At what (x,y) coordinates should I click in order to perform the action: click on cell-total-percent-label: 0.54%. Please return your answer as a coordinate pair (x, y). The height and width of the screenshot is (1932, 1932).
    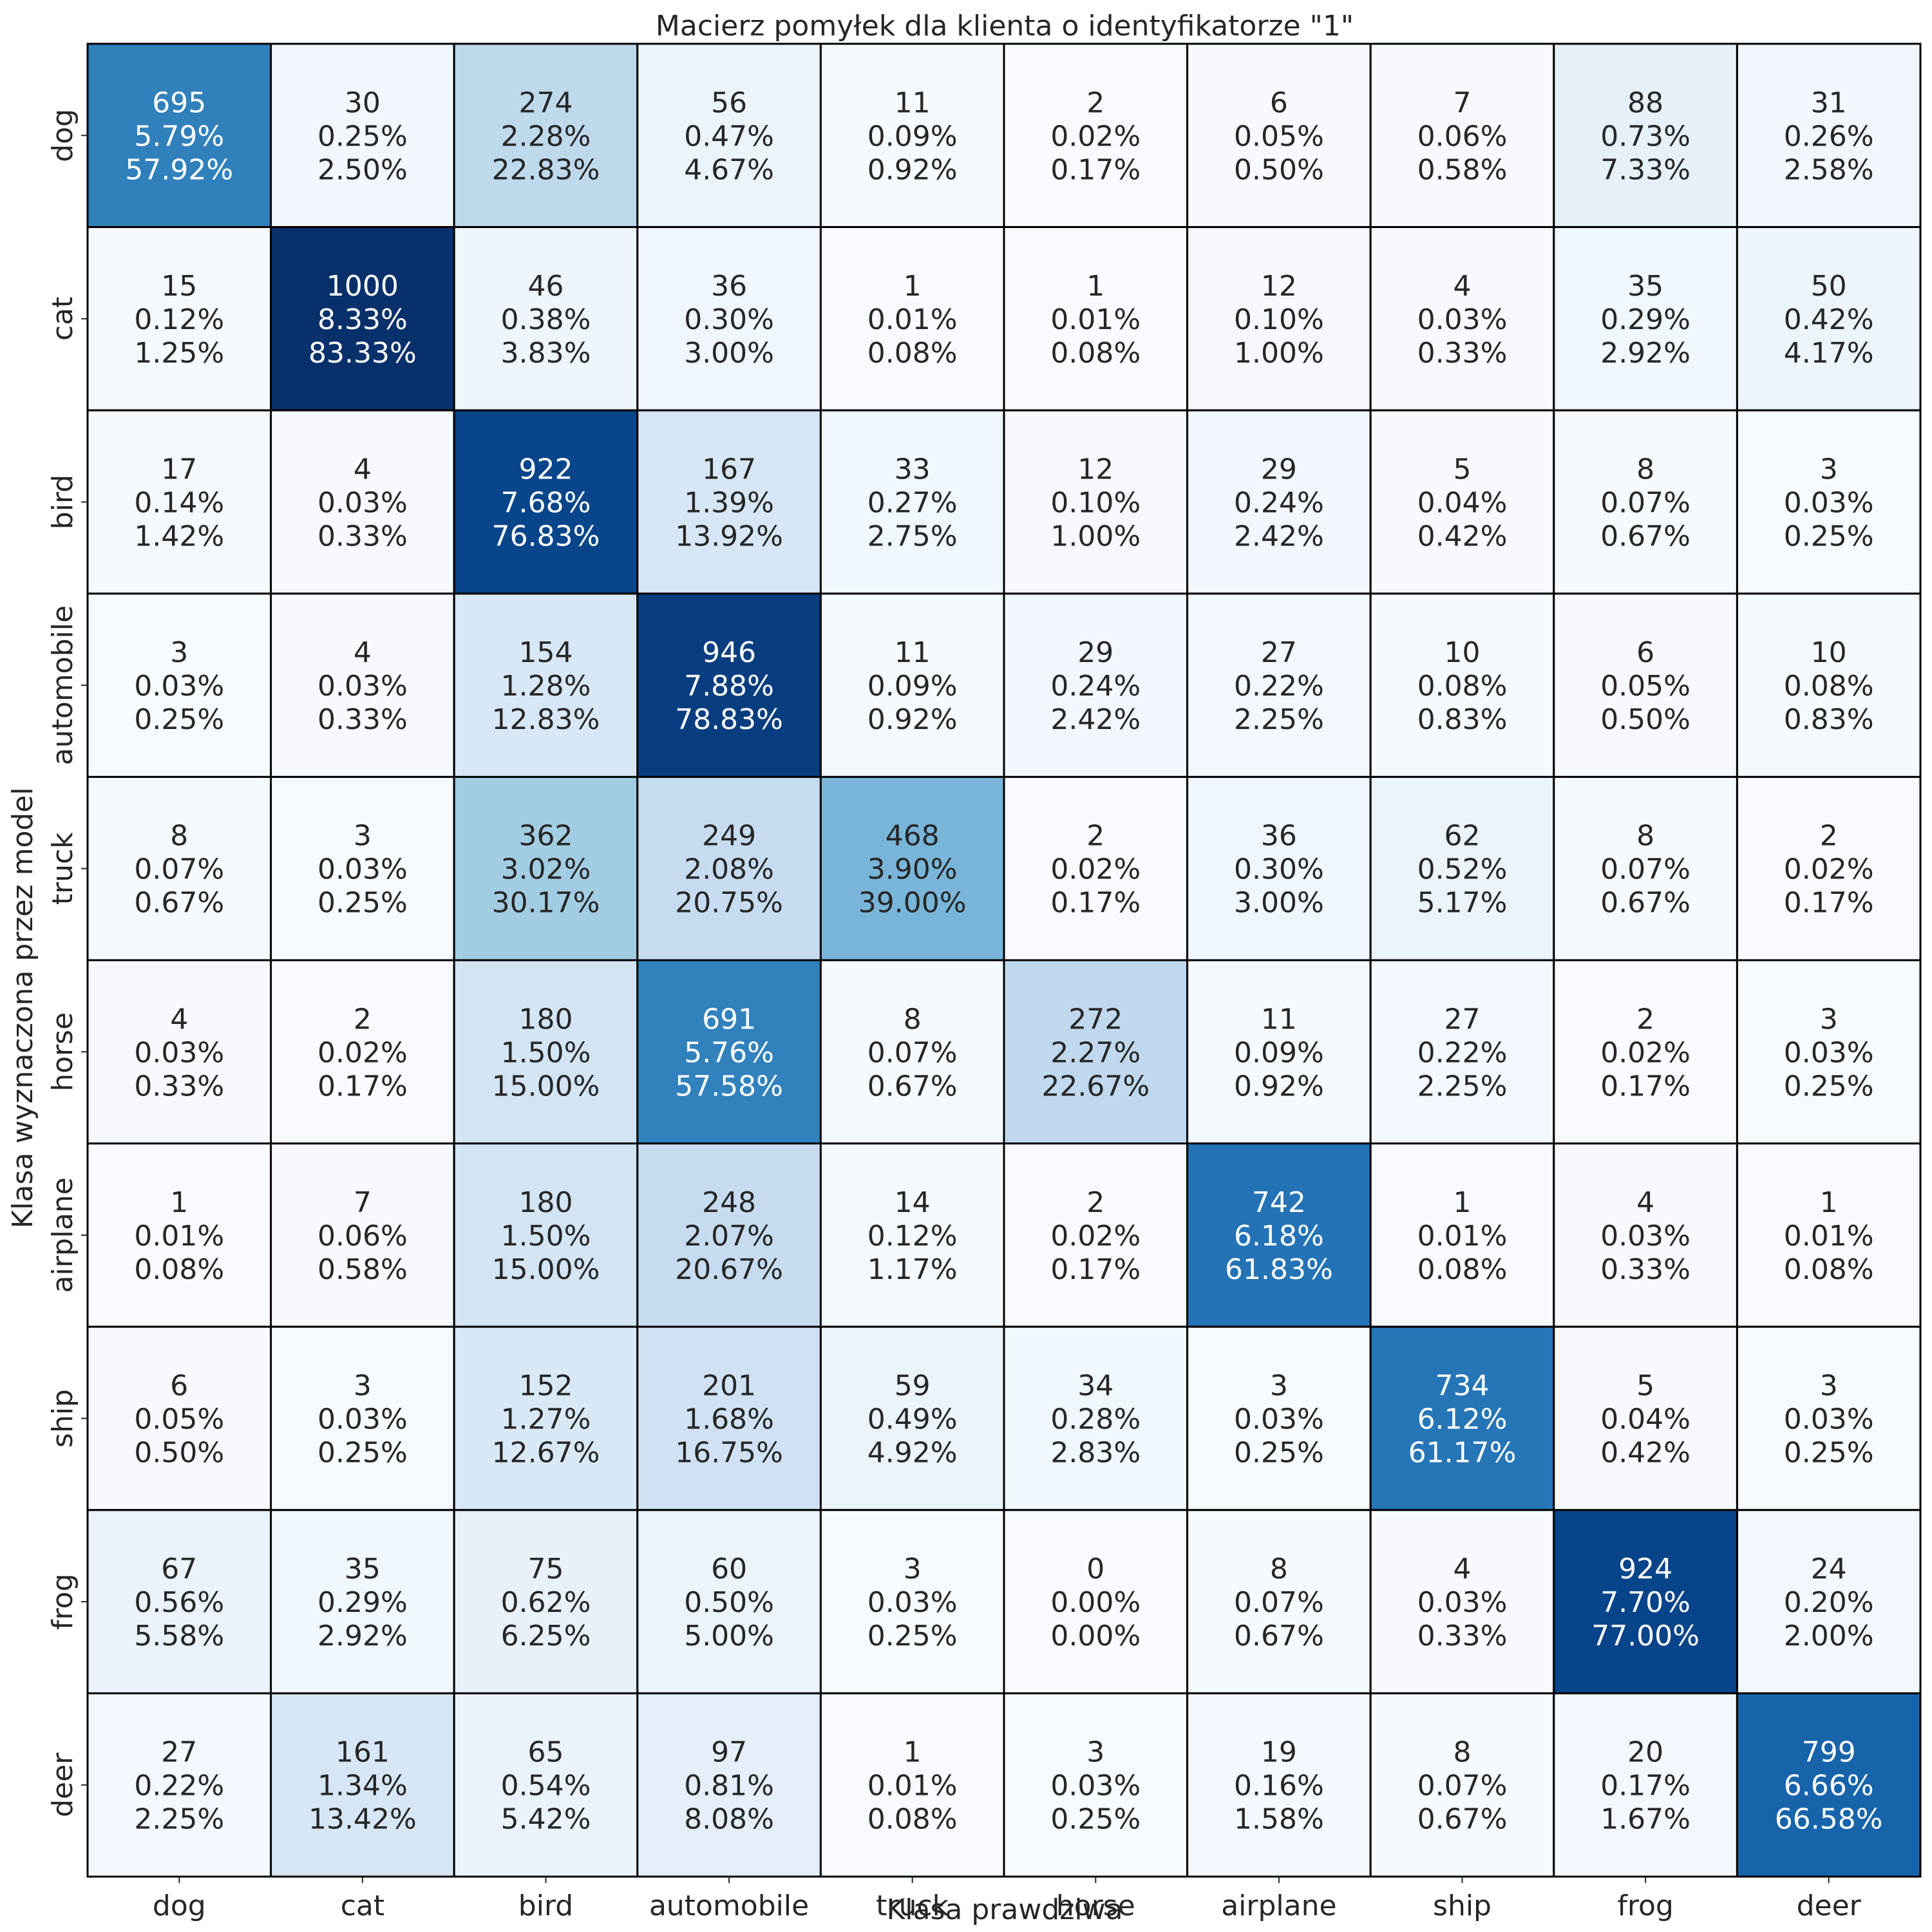
    Looking at the image, I should click on (546, 1787).